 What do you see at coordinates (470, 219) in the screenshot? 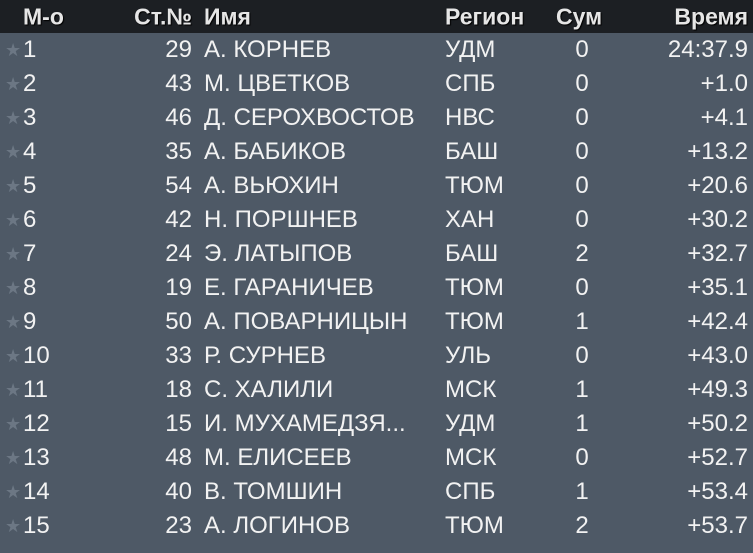
I see `cell-region: ХАН` at bounding box center [470, 219].